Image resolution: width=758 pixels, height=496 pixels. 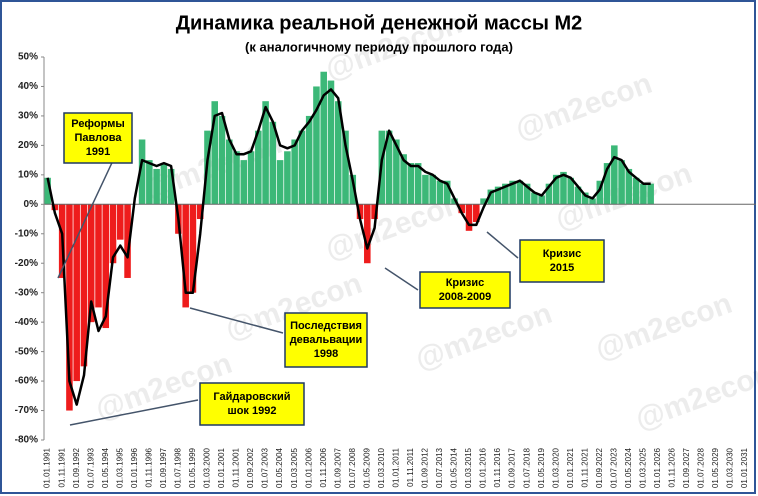 What do you see at coordinates (379, 46) in the screenshot?
I see `chart-subtitle: (к аналогичному периоду прошлого года)` at bounding box center [379, 46].